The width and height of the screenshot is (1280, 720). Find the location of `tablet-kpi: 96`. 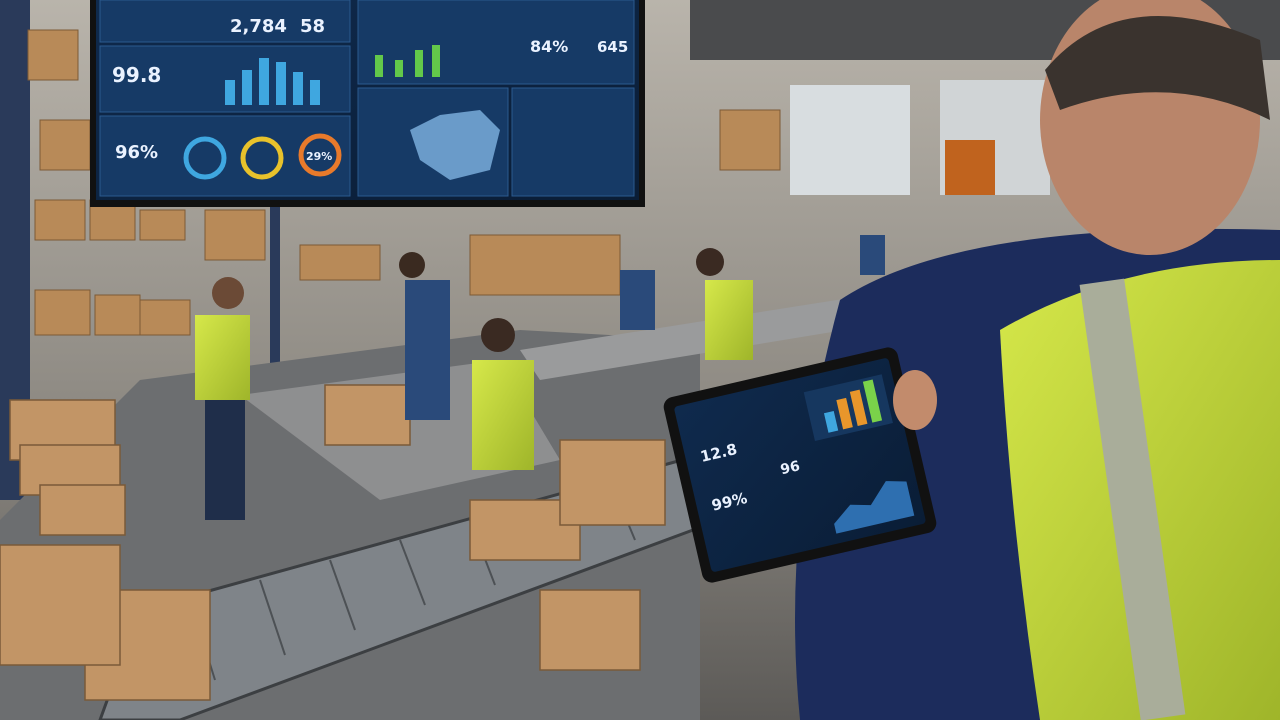

tablet-kpi: 96 is located at coordinates (790, 468).